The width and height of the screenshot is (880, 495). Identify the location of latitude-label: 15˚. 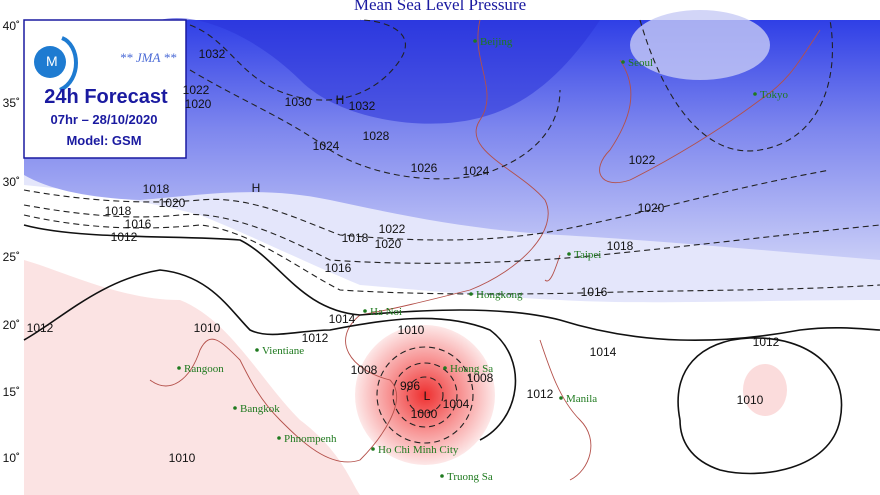
(11, 392).